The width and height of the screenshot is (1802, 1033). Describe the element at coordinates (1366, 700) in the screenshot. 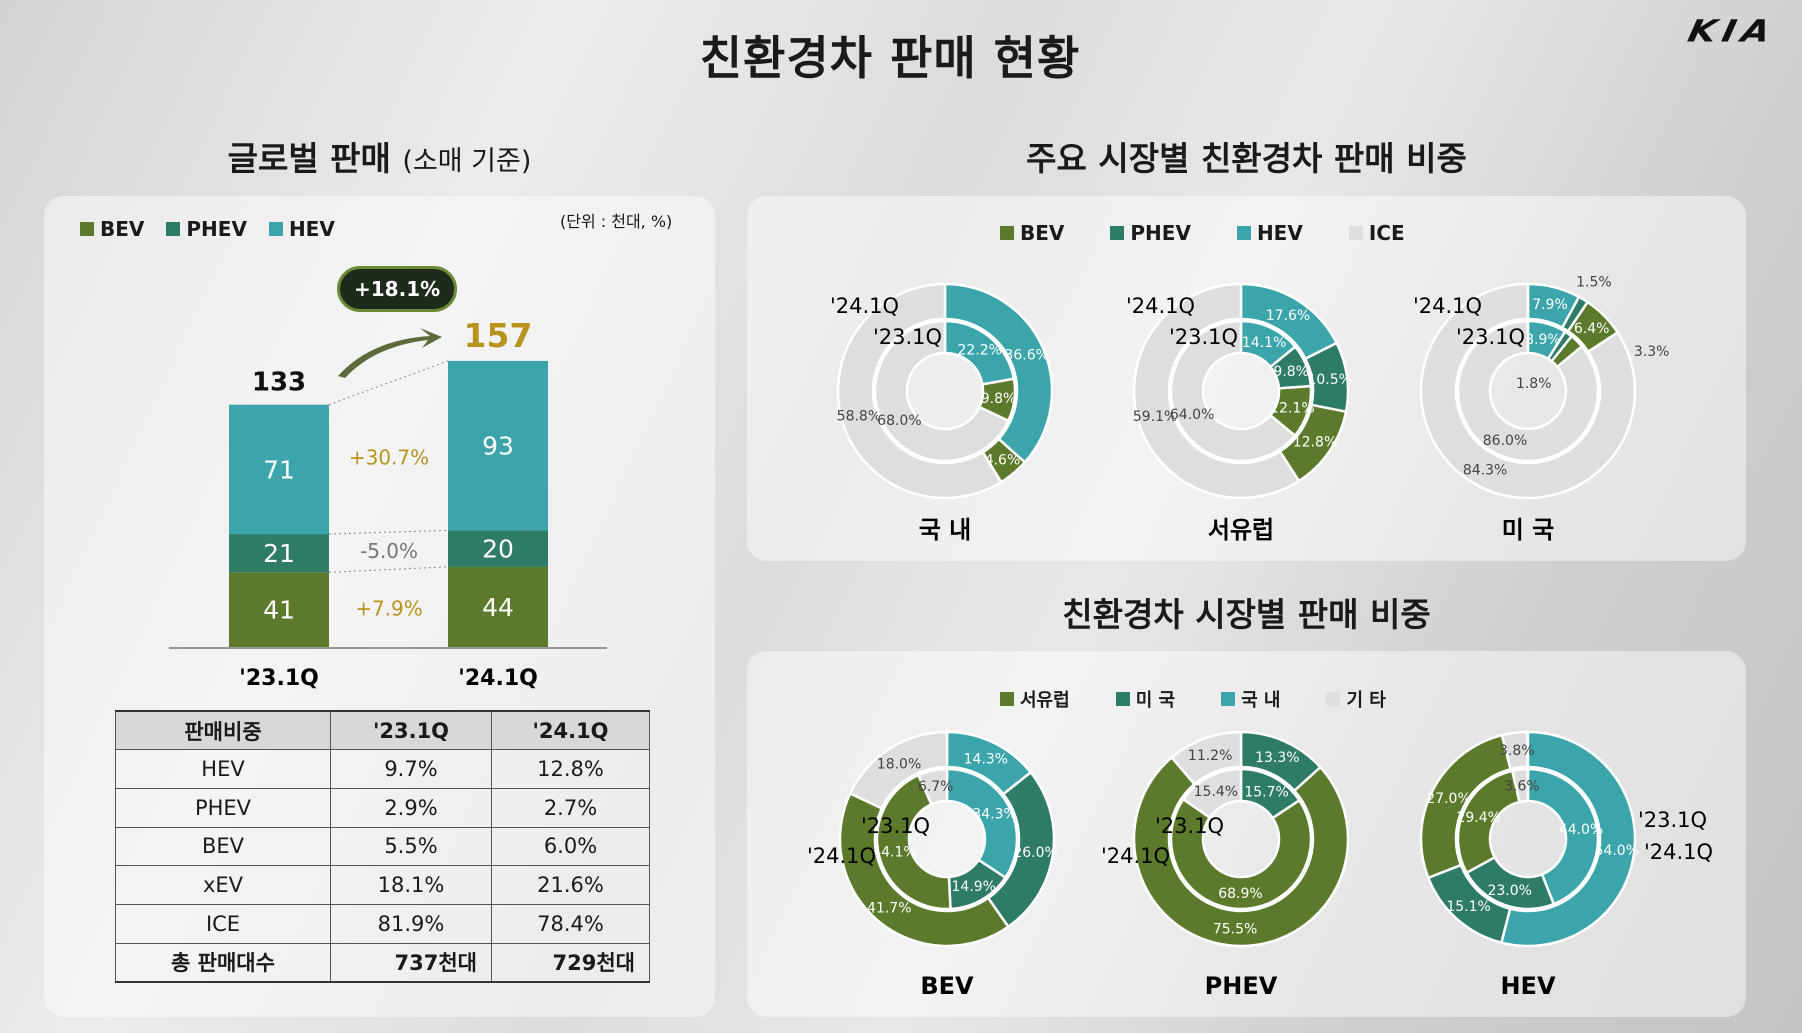

I see `legend-label: 기 타` at that location.